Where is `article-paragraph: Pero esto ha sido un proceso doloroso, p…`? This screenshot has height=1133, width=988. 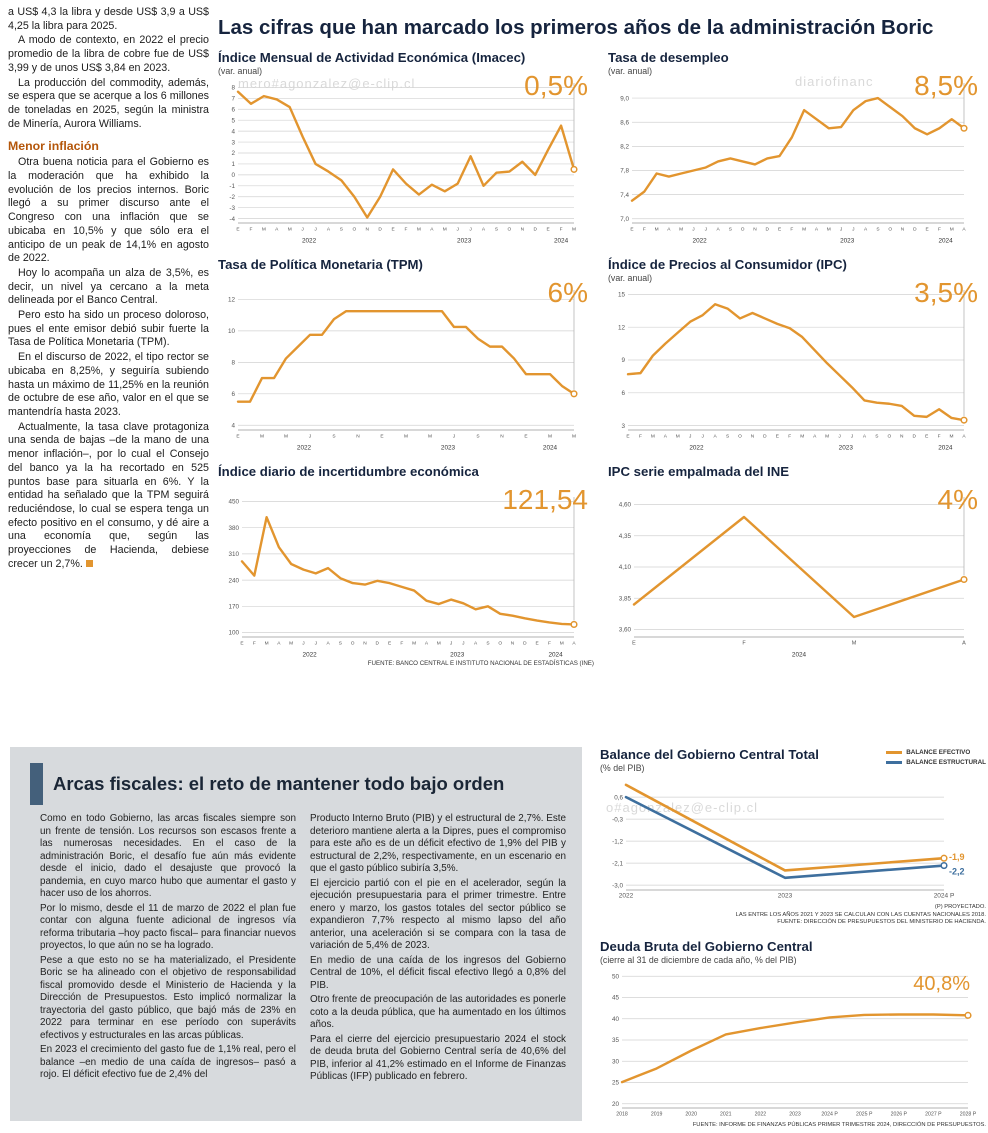 article-paragraph: Pero esto ha sido un proceso doloroso, p… is located at coordinates (108, 329).